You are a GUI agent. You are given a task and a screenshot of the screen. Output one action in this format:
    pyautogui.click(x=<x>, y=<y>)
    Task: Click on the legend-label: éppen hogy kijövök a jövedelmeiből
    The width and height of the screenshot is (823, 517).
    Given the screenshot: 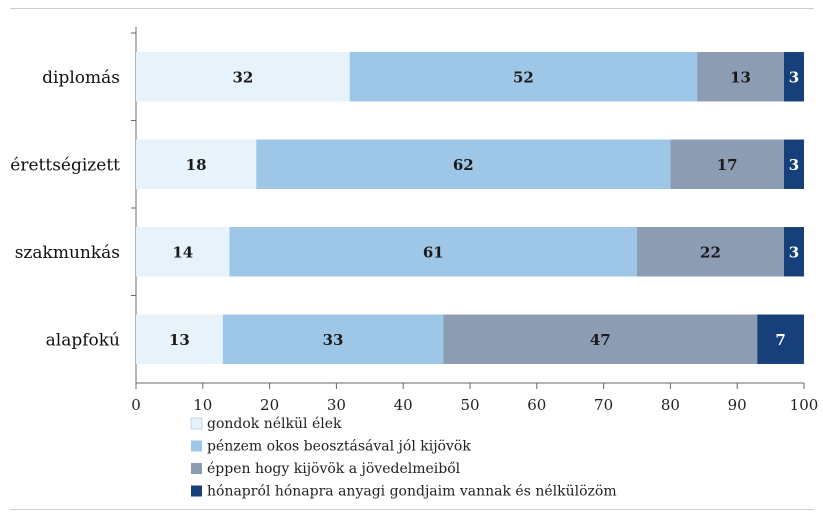 What is the action you would take?
    pyautogui.click(x=334, y=469)
    